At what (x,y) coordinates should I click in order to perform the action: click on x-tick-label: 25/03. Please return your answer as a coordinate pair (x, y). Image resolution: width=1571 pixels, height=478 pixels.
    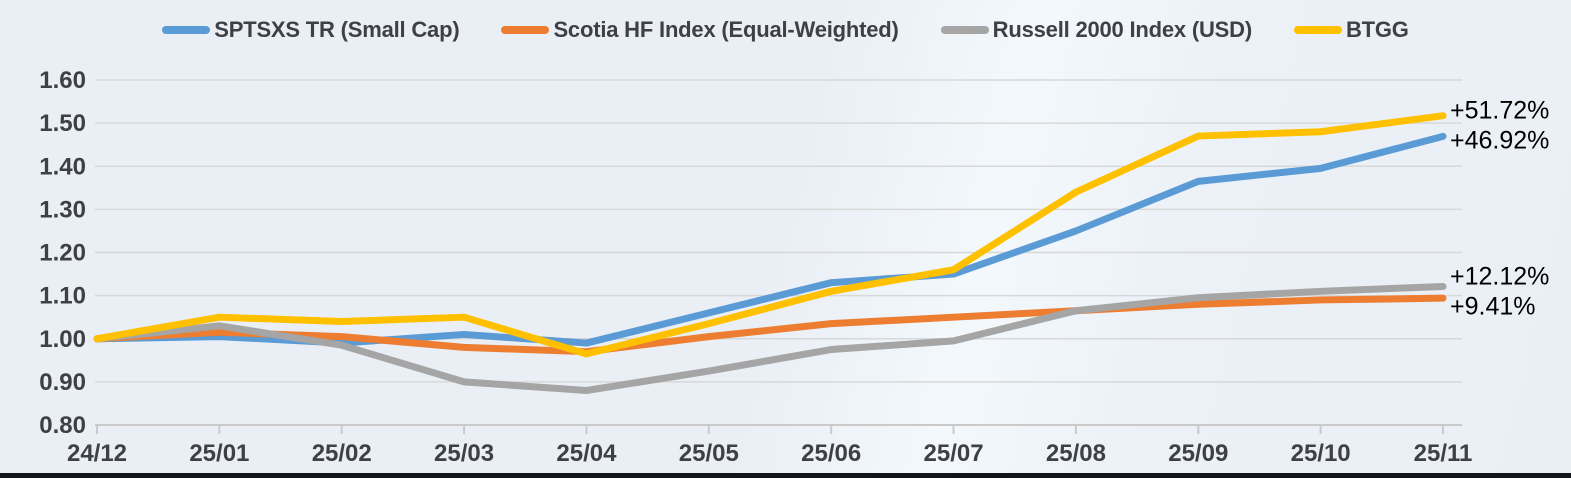
    Looking at the image, I should click on (464, 453).